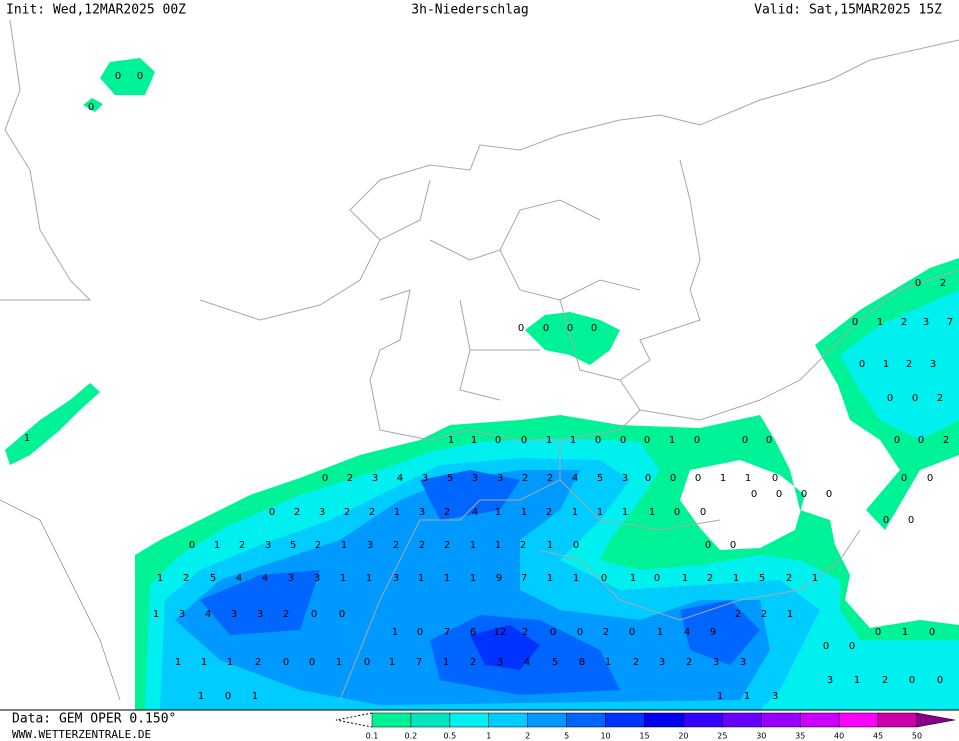 The width and height of the screenshot is (959, 741). What do you see at coordinates (535, 300) in the screenshot?
I see `state-border` at bounding box center [535, 300].